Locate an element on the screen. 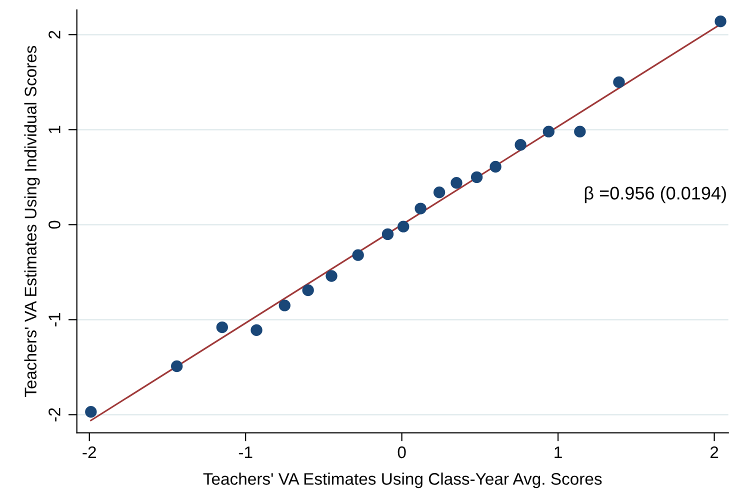 This screenshot has width=732, height=498. x-tick-label: 0 is located at coordinates (402, 452).